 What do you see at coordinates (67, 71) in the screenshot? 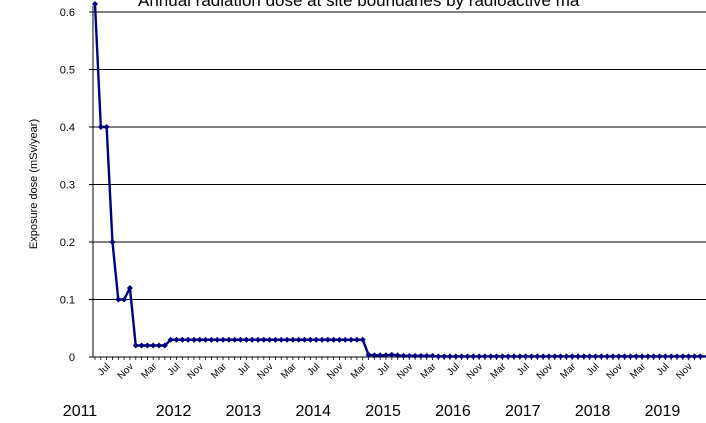
I see `y-tick-label: 0.5` at bounding box center [67, 71].